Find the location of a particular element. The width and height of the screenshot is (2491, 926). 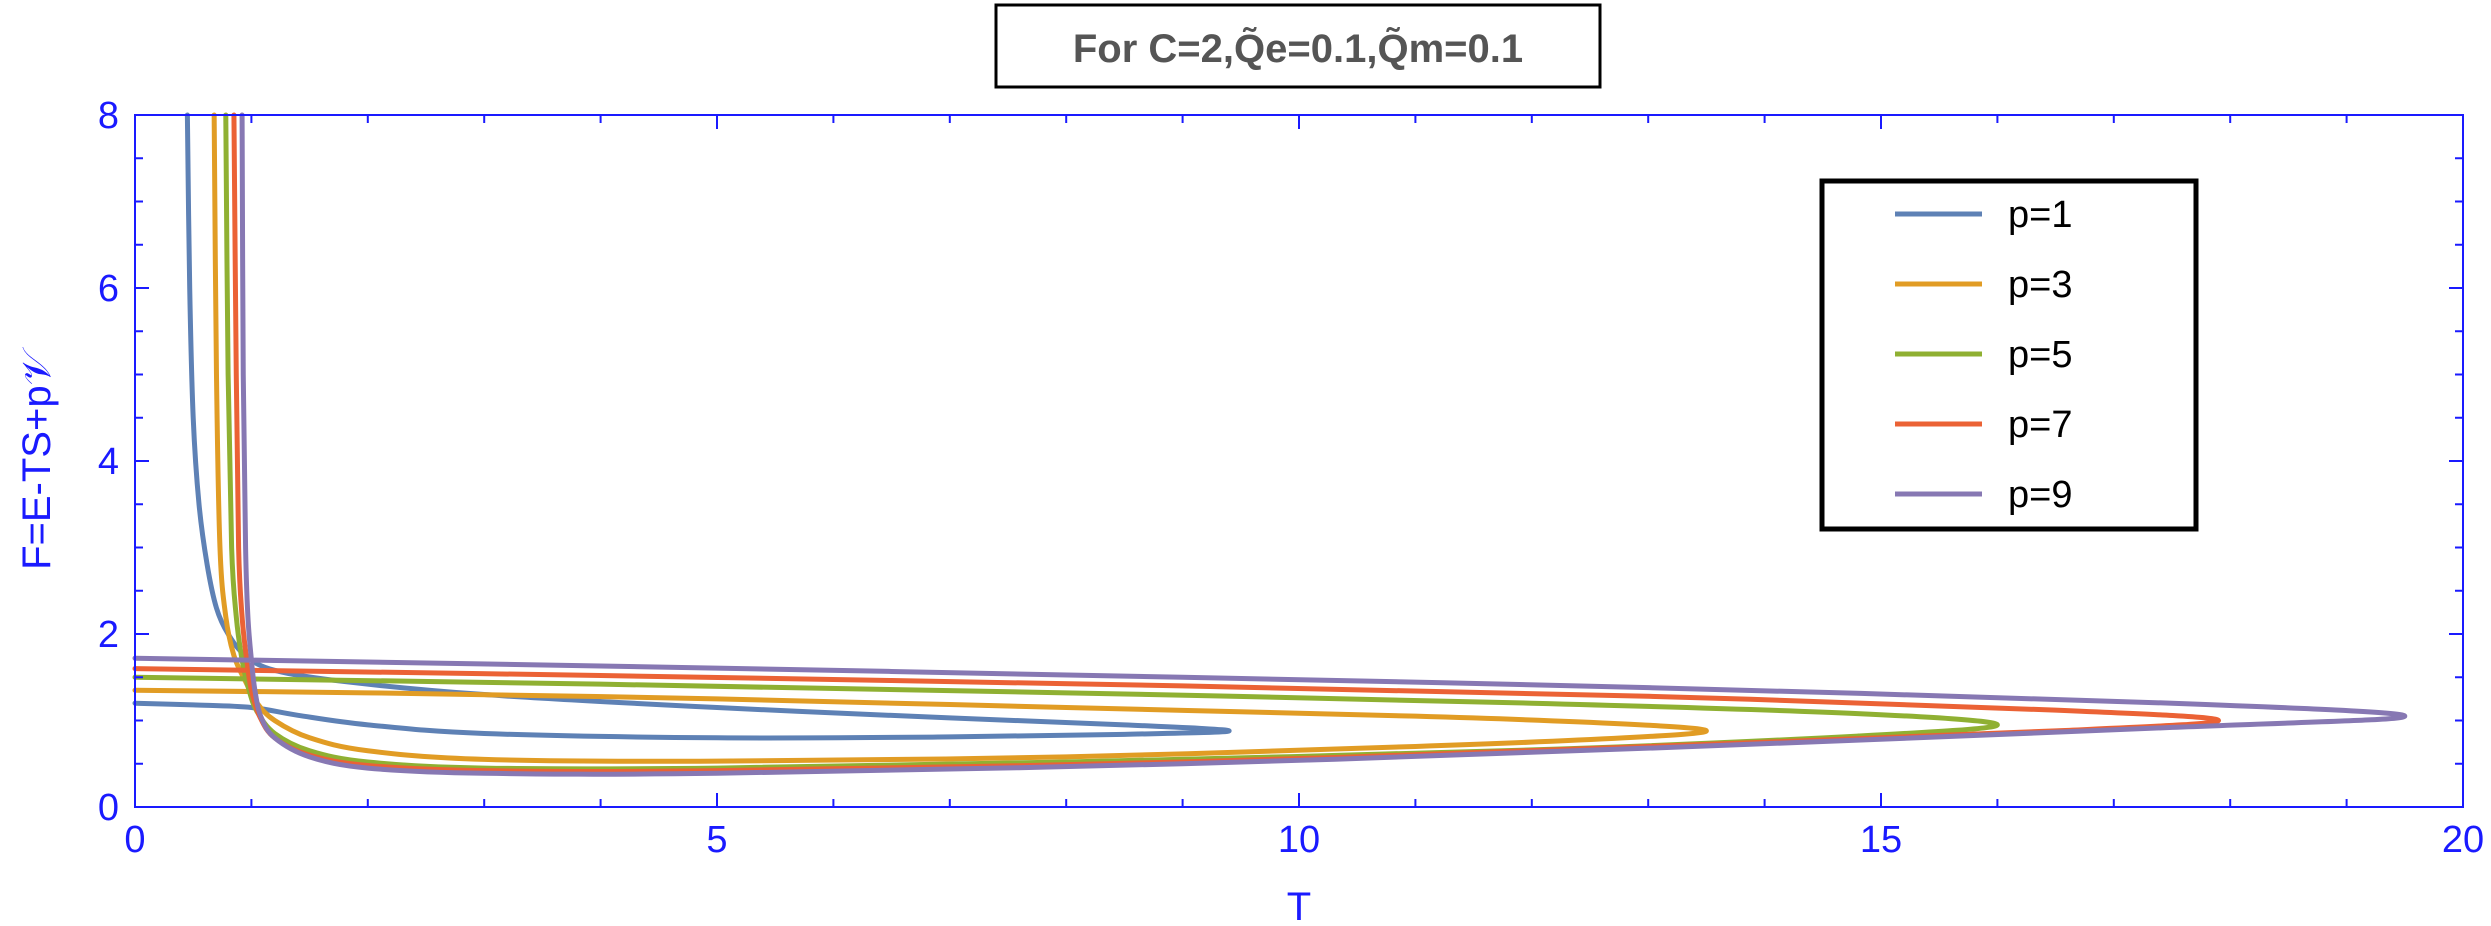

legend: p=1 p=3 p=5 p=7 p=9 is located at coordinates (2009, 355).